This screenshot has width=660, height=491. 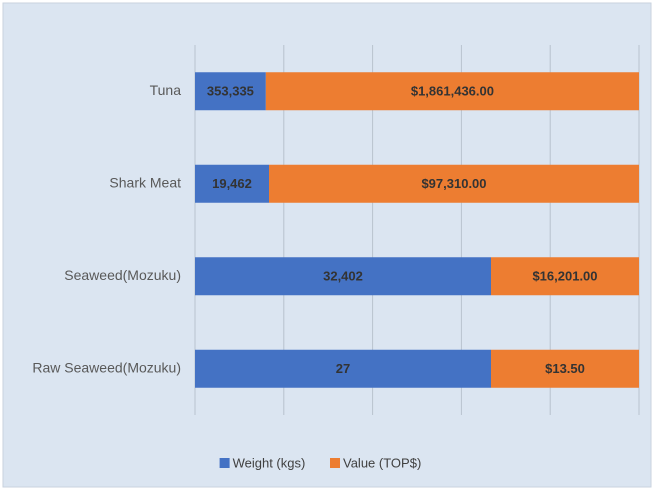 What do you see at coordinates (106, 367) in the screenshot?
I see `category-label: Raw Seaweed(Mozuku)` at bounding box center [106, 367].